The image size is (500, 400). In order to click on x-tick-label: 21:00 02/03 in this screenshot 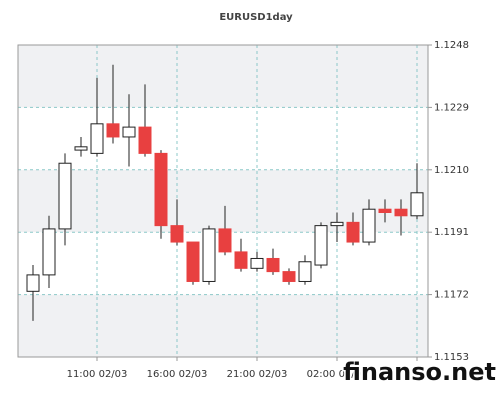, I will do `click(257, 374)`.